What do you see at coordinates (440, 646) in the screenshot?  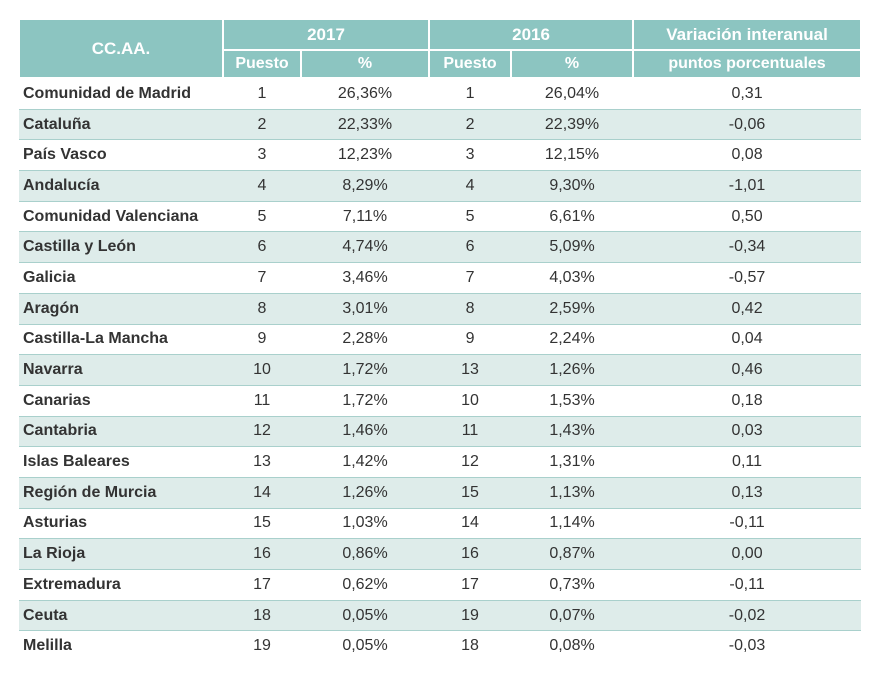 I see `table-row: Melilla 19 0,05% 18 0,08% -0,03` at bounding box center [440, 646].